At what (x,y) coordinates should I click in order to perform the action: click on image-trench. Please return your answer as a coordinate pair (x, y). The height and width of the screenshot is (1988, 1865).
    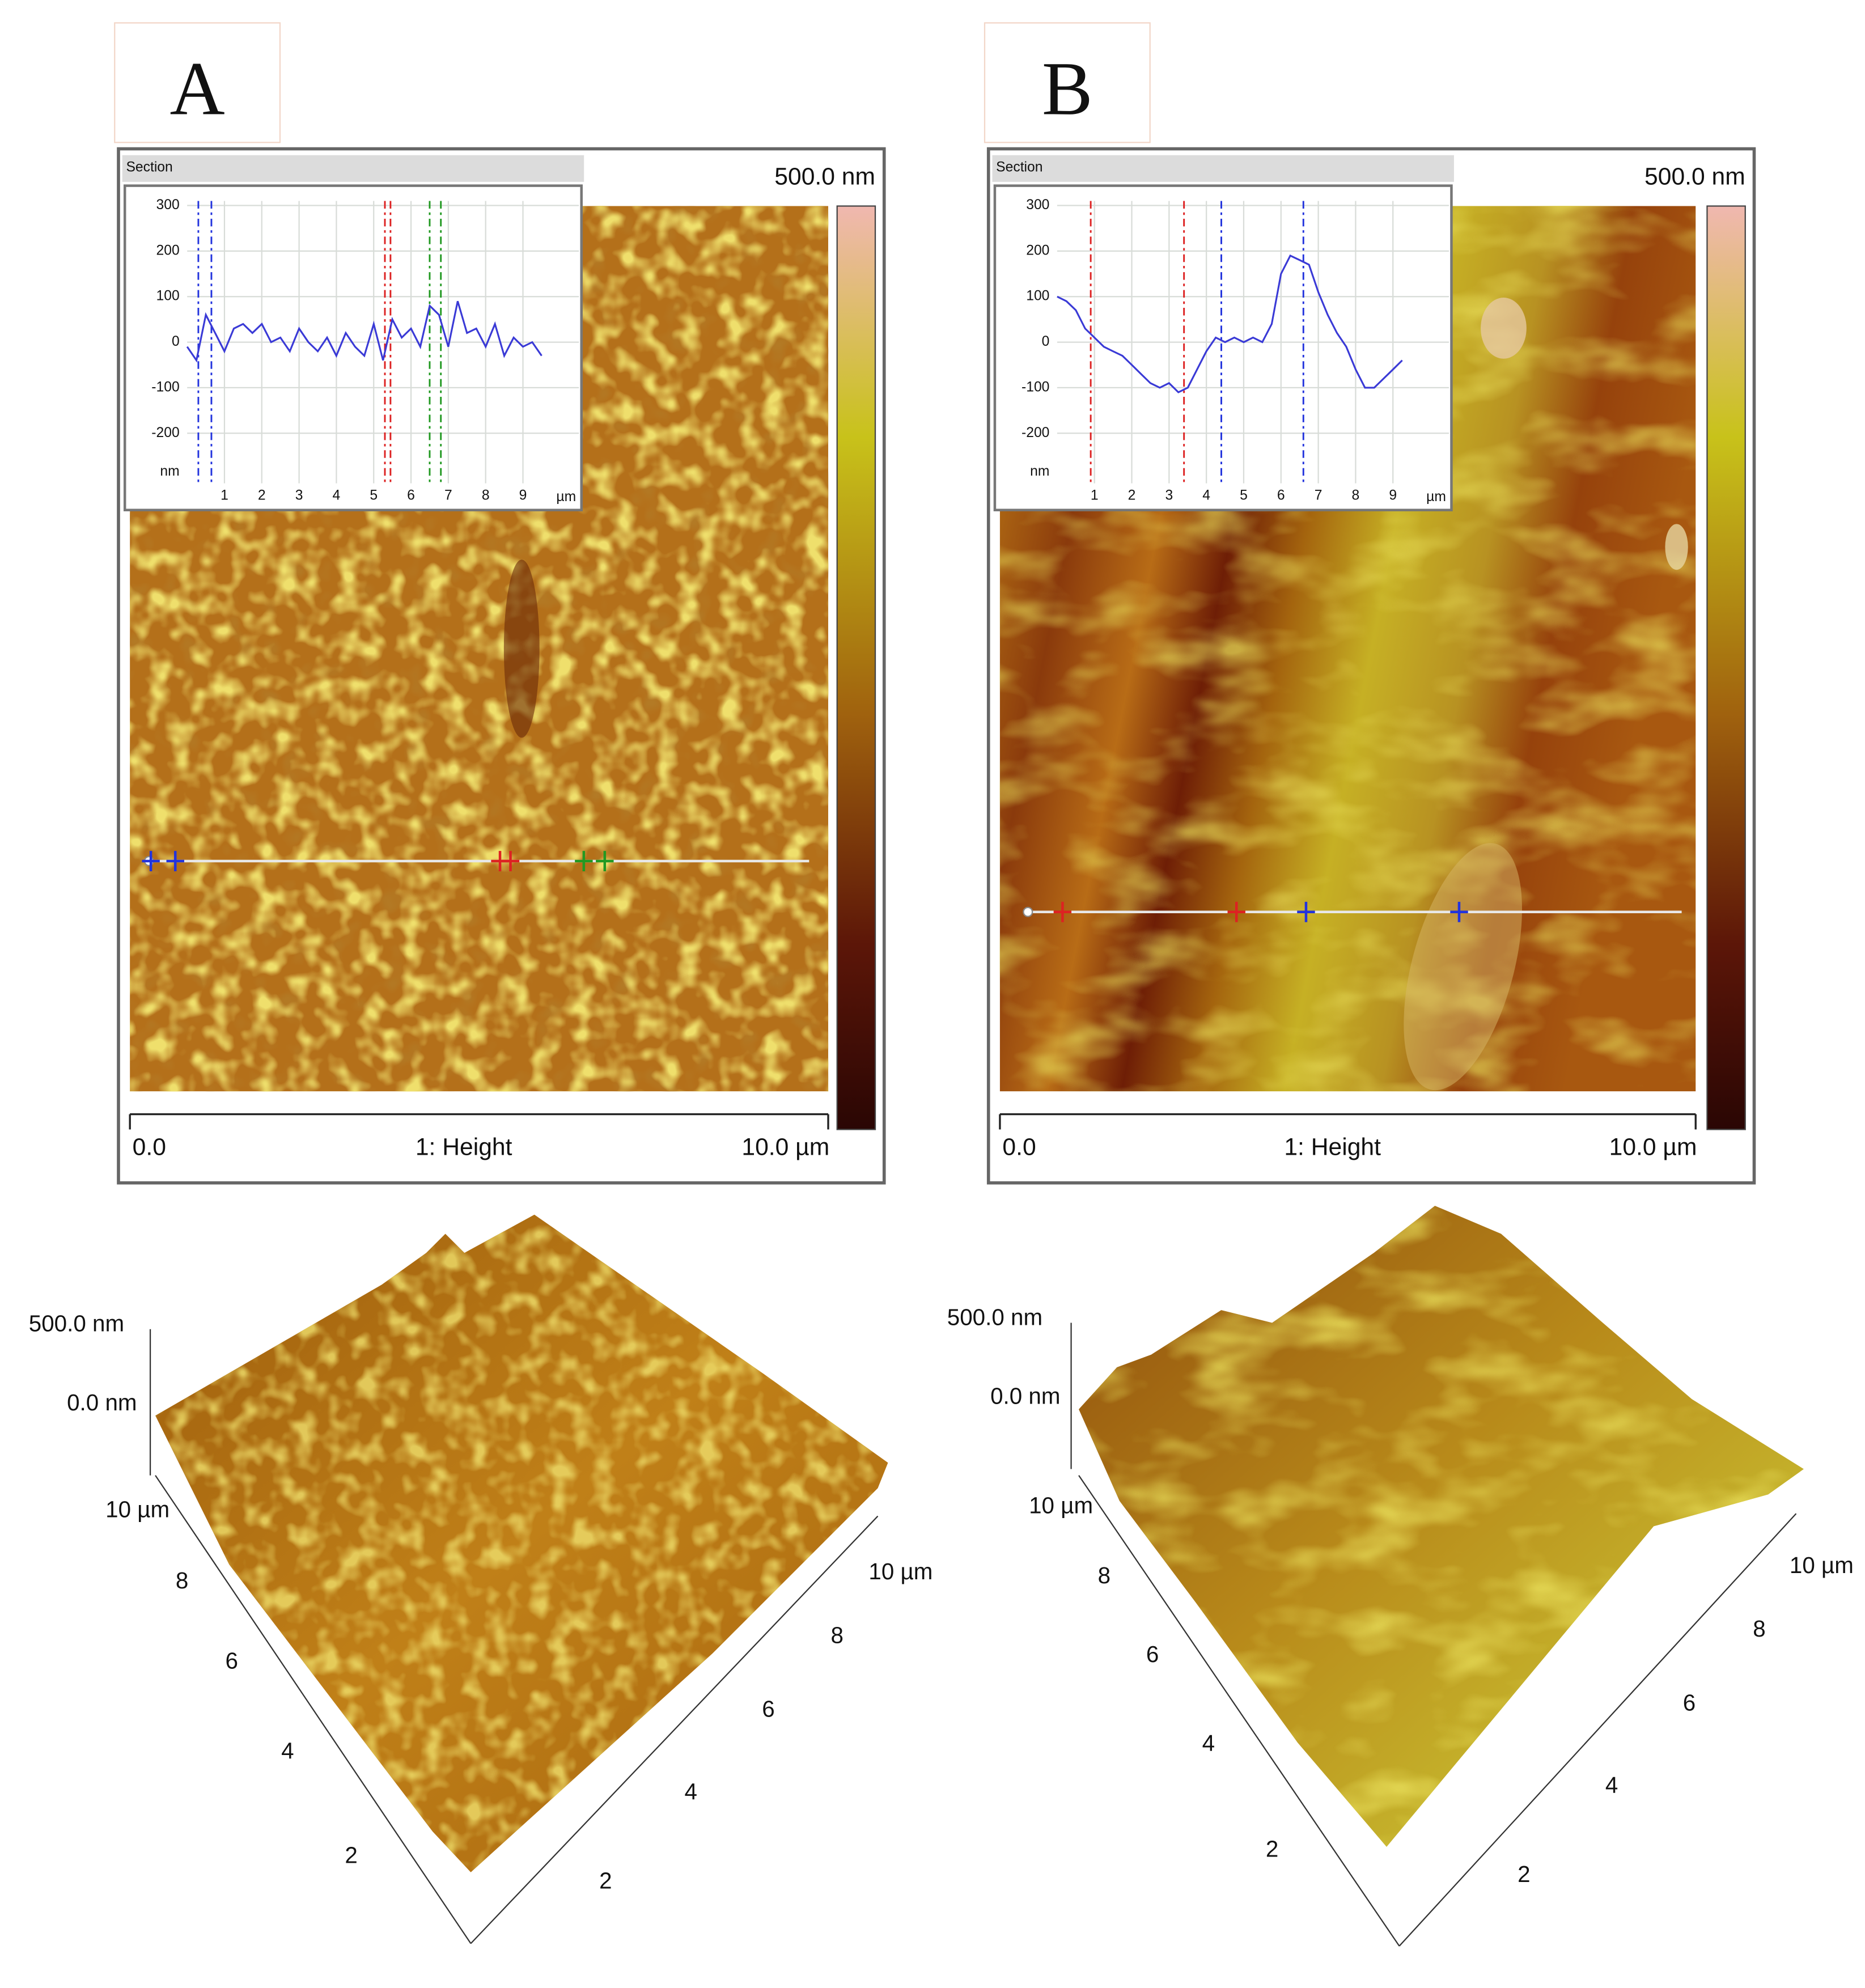
    Looking at the image, I should click on (521, 648).